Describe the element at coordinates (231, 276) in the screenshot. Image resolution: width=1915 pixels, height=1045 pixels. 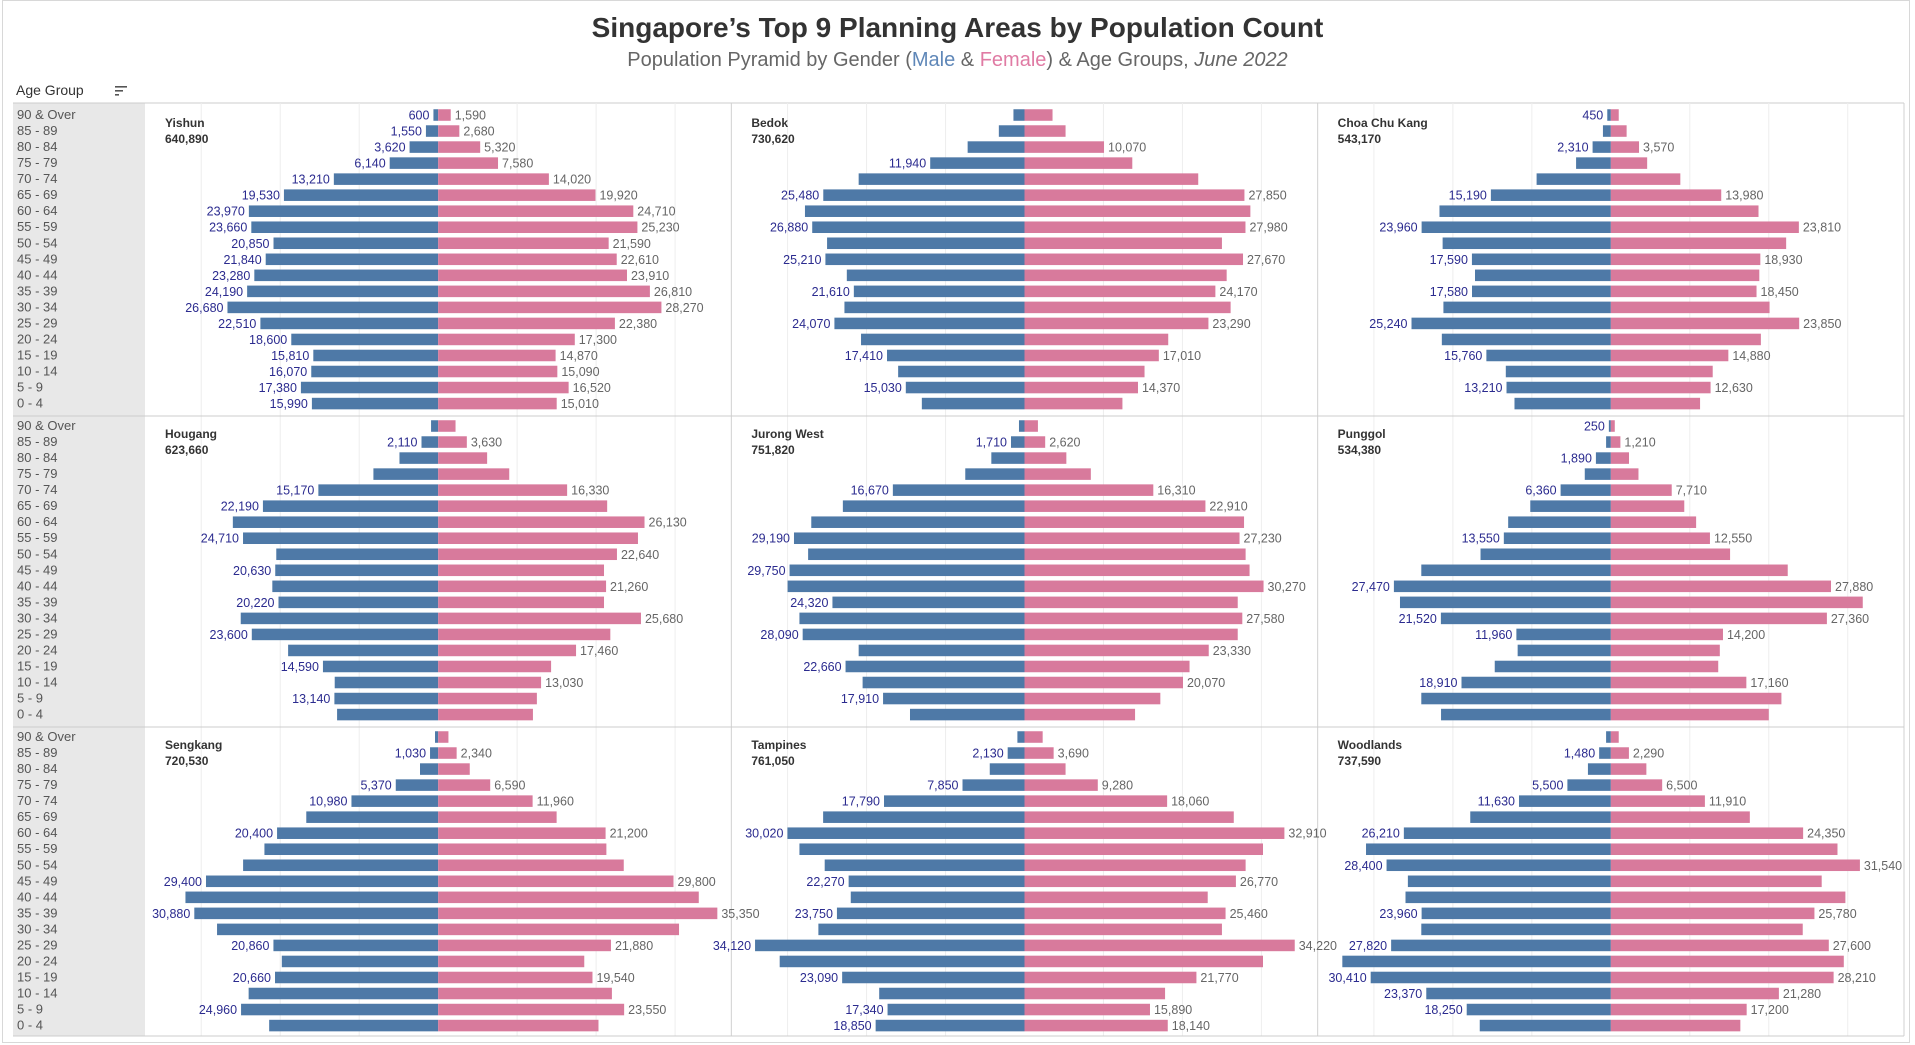
I see `male-value-label: 23,280` at that location.